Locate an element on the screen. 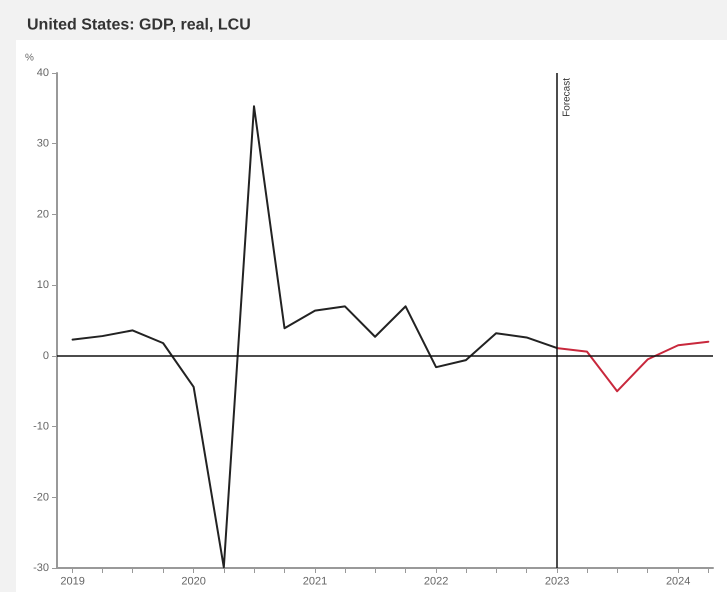 This screenshot has height=592, width=727. x-tick-label: 2022 is located at coordinates (436, 582).